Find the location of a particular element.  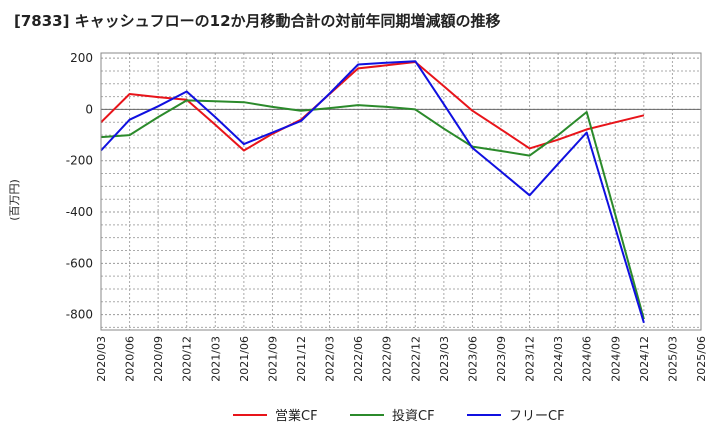

chart-title: [7833] キャッシュフローの12か月移動合計の対前年同期増減額の推移 is located at coordinates (257, 21).